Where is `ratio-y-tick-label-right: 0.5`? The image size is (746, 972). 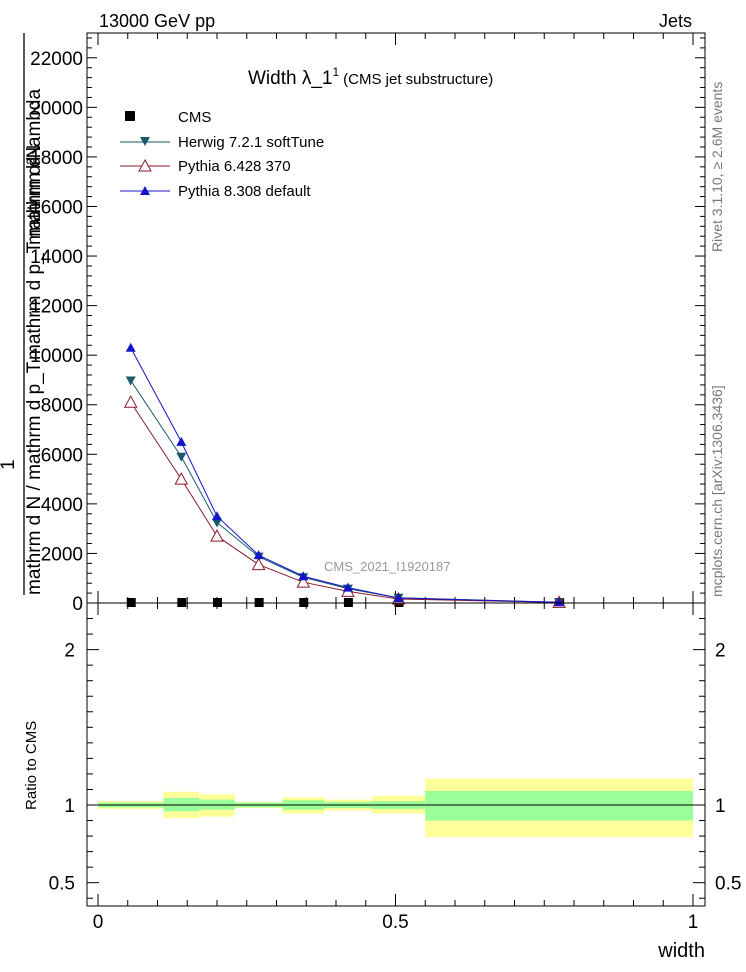 ratio-y-tick-label-right: 0.5 is located at coordinates (728, 884).